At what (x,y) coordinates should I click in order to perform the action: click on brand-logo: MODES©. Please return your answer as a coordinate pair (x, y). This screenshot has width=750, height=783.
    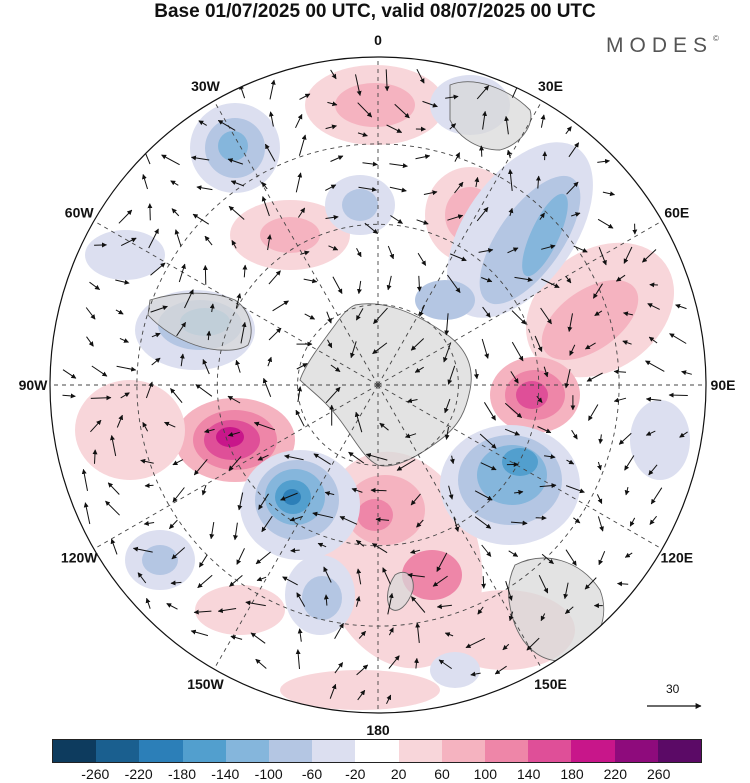
    Looking at the image, I should click on (662, 46).